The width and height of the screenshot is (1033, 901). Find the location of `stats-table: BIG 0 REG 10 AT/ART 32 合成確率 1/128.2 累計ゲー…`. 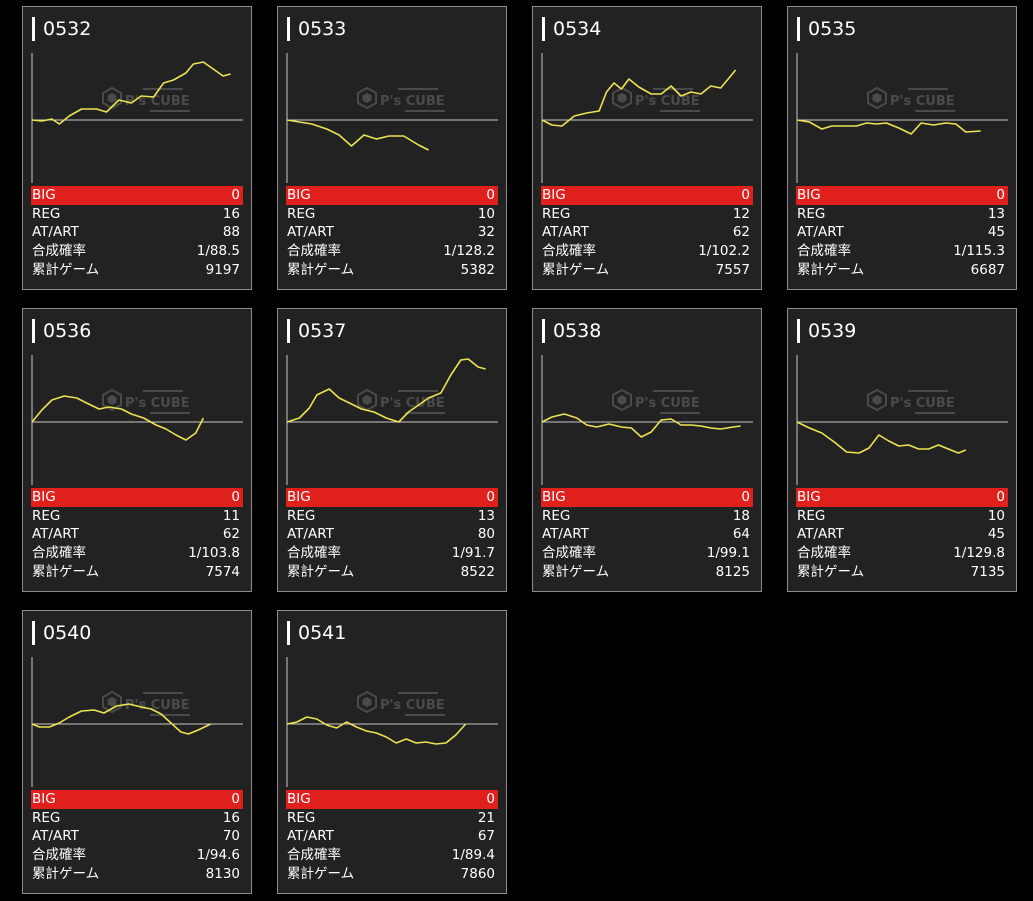

stats-table: BIG 0 REG 10 AT/ART 32 合成確率 1/128.2 累計ゲー… is located at coordinates (392, 232).